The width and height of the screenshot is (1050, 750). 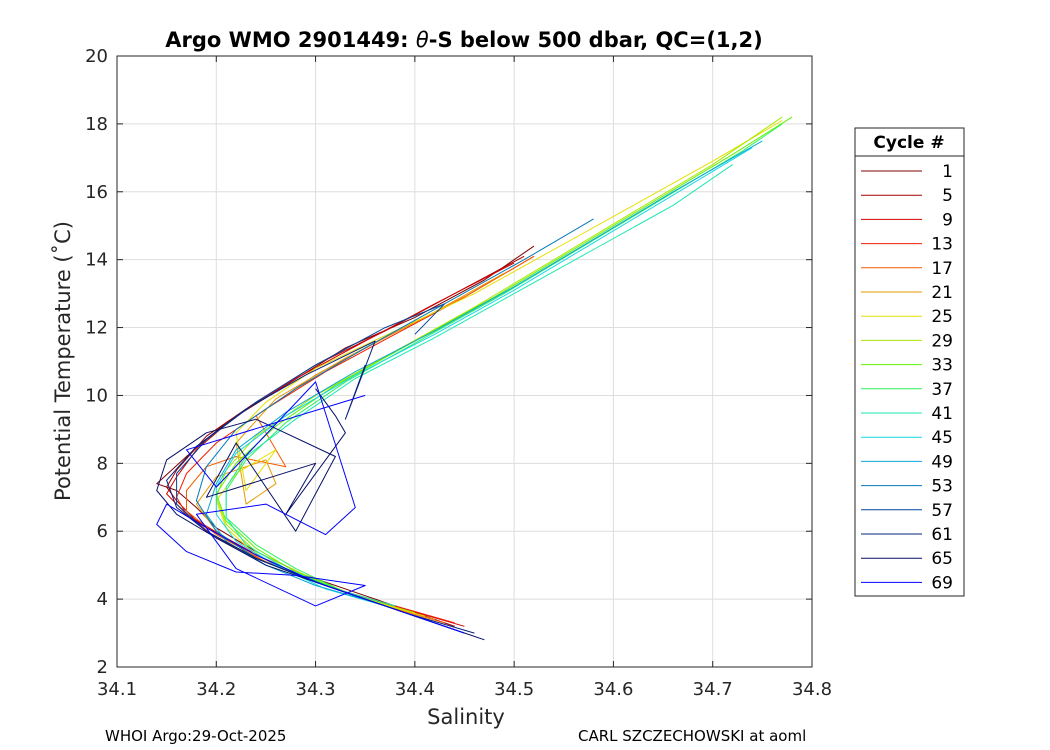 What do you see at coordinates (942, 438) in the screenshot?
I see `legend-label: 45` at bounding box center [942, 438].